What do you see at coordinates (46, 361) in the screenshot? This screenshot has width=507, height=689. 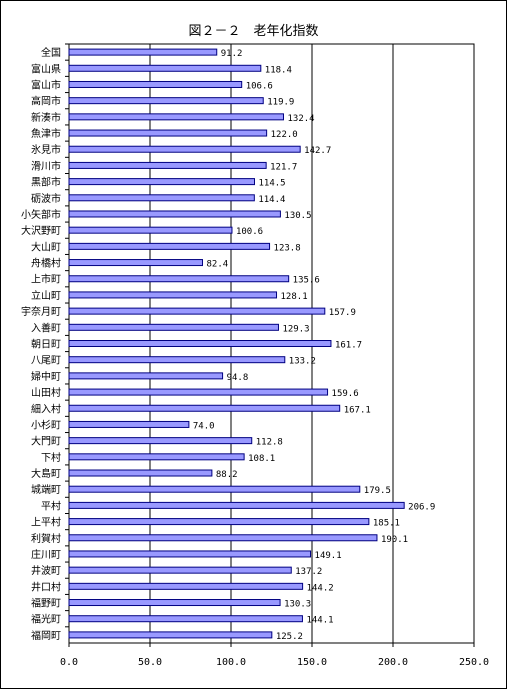 I see `category-label: 八尾町` at bounding box center [46, 361].